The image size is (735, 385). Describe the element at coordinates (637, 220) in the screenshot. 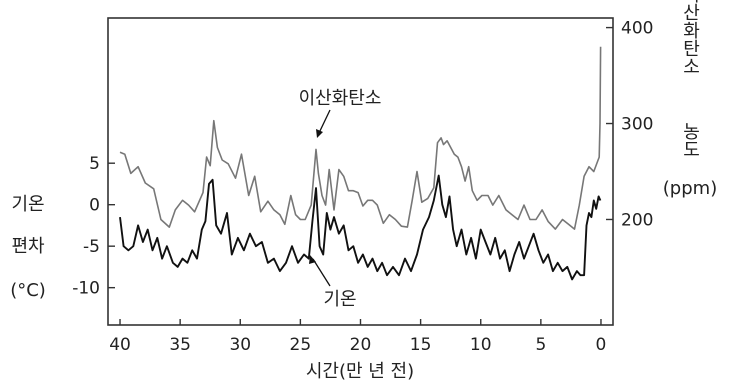

I see `right-y-tick-label: 200` at that location.